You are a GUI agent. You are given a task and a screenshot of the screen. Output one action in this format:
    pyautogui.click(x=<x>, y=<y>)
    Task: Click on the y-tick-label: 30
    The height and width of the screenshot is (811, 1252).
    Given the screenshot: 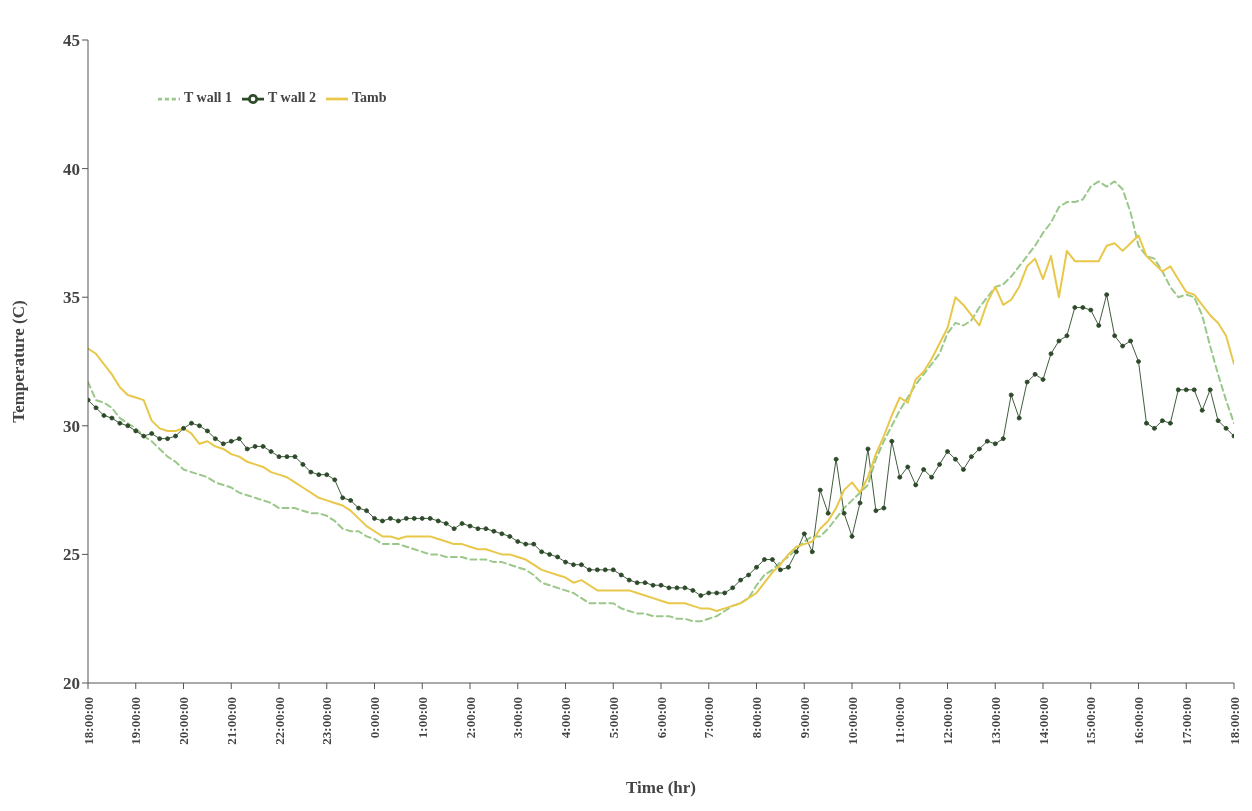 What is the action you would take?
    pyautogui.click(x=71, y=426)
    